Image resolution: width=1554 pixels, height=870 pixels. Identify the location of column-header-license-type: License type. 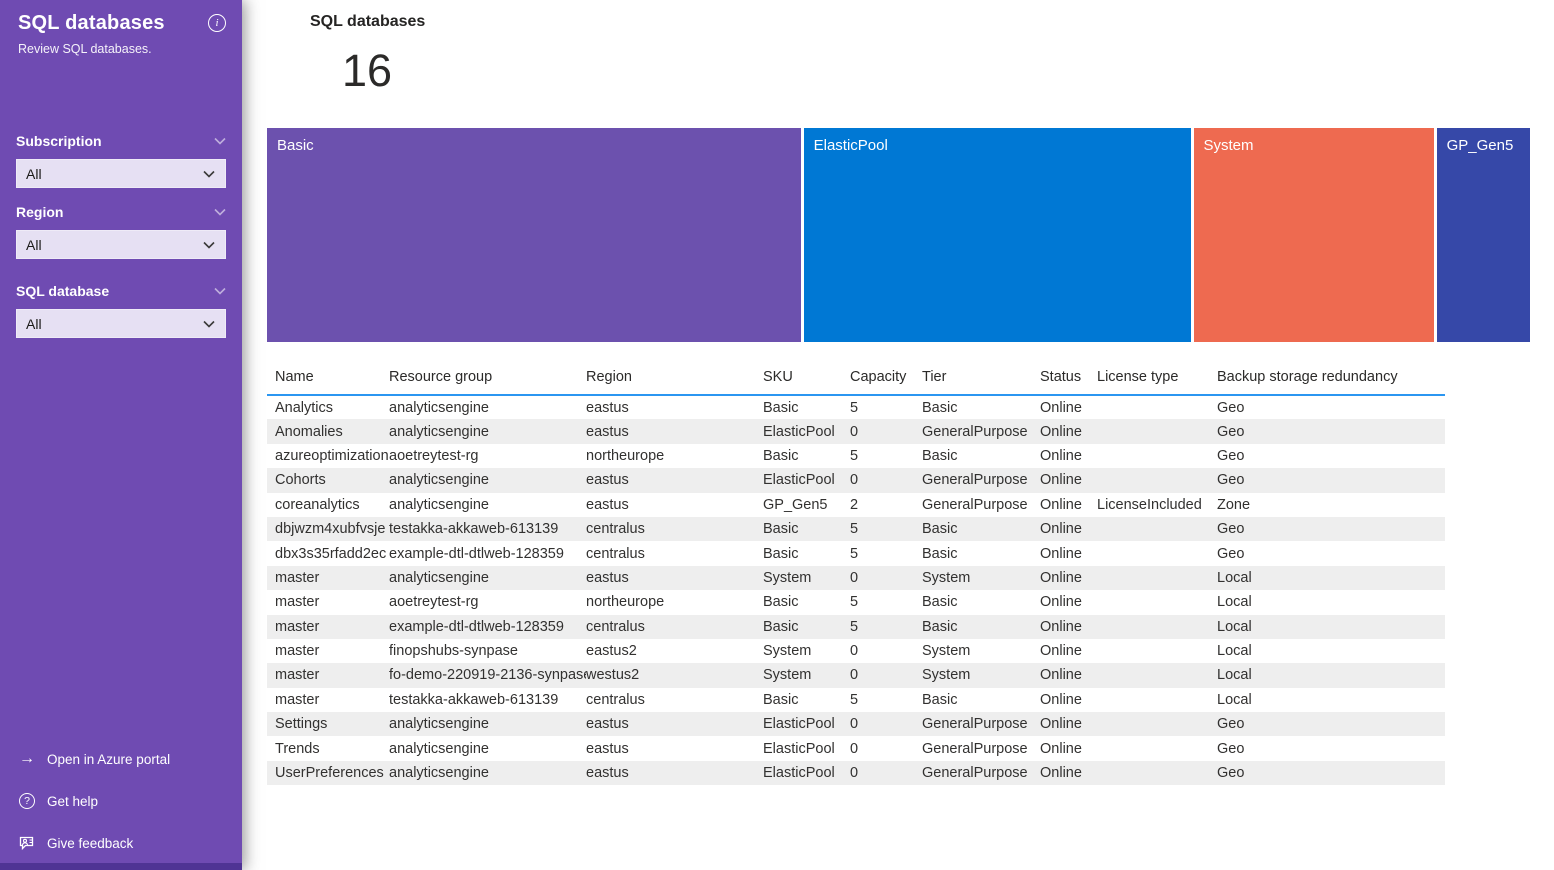
(1157, 378).